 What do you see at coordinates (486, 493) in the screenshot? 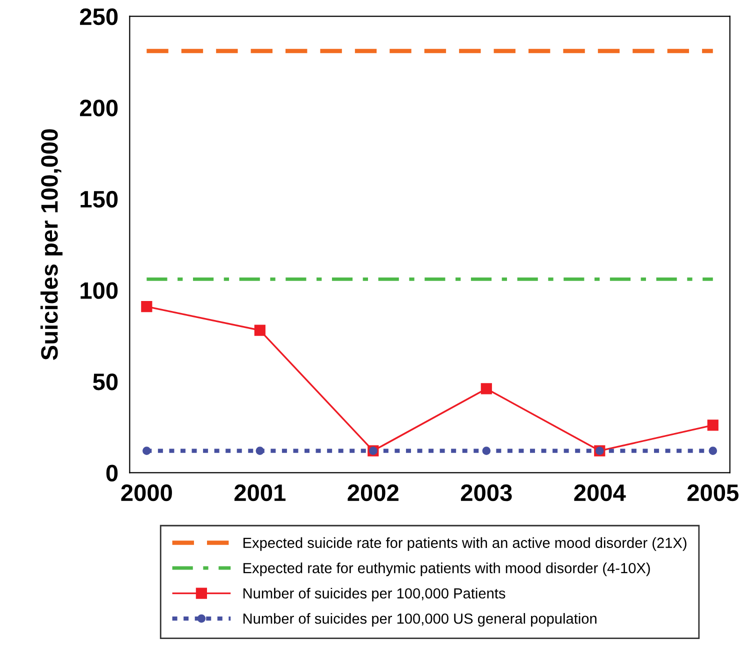
I see `x-tick-label: 2003` at bounding box center [486, 493].